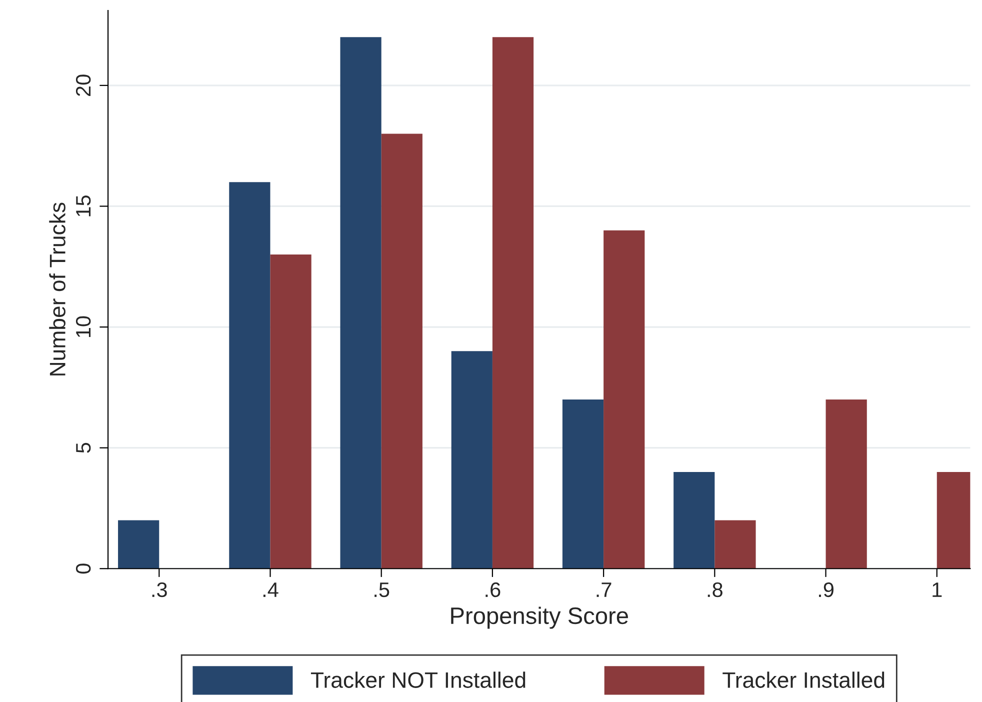  I want to click on y-tick-label: 10, so click(83, 327).